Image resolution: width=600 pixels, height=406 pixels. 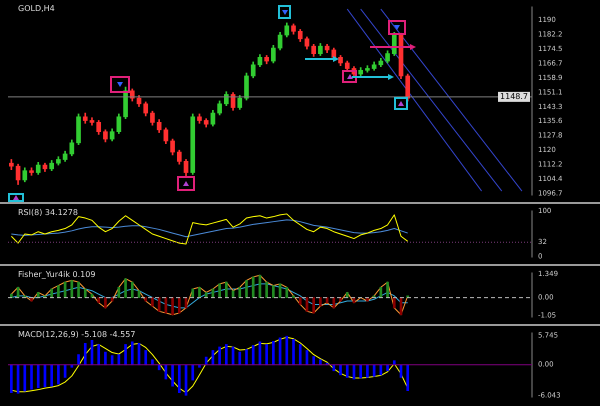 I want to click on chart-title: RSI(8) 34.1278, so click(x=48, y=212).